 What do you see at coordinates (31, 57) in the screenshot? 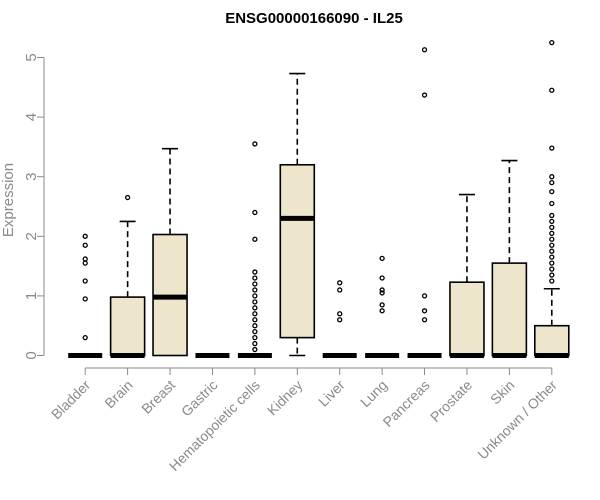
I see `y-tick-label: 5` at bounding box center [31, 57].